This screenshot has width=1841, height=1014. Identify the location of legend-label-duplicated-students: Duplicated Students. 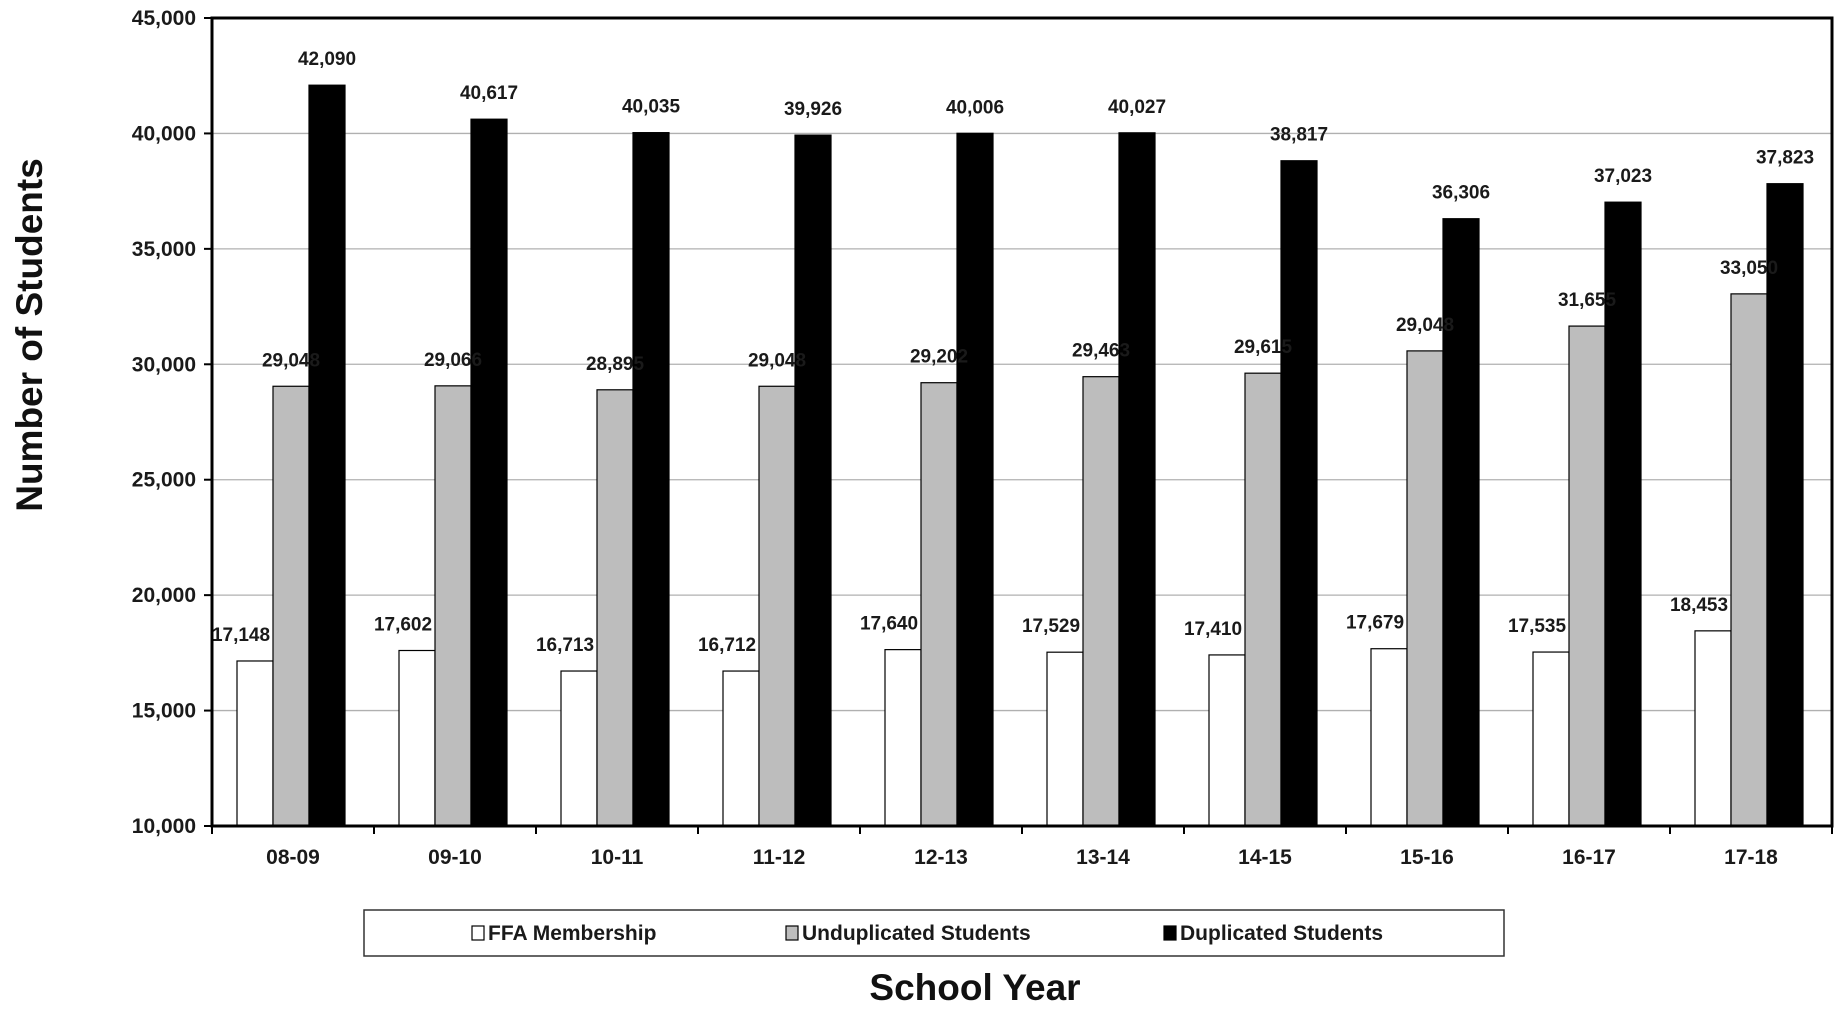
(1281, 933).